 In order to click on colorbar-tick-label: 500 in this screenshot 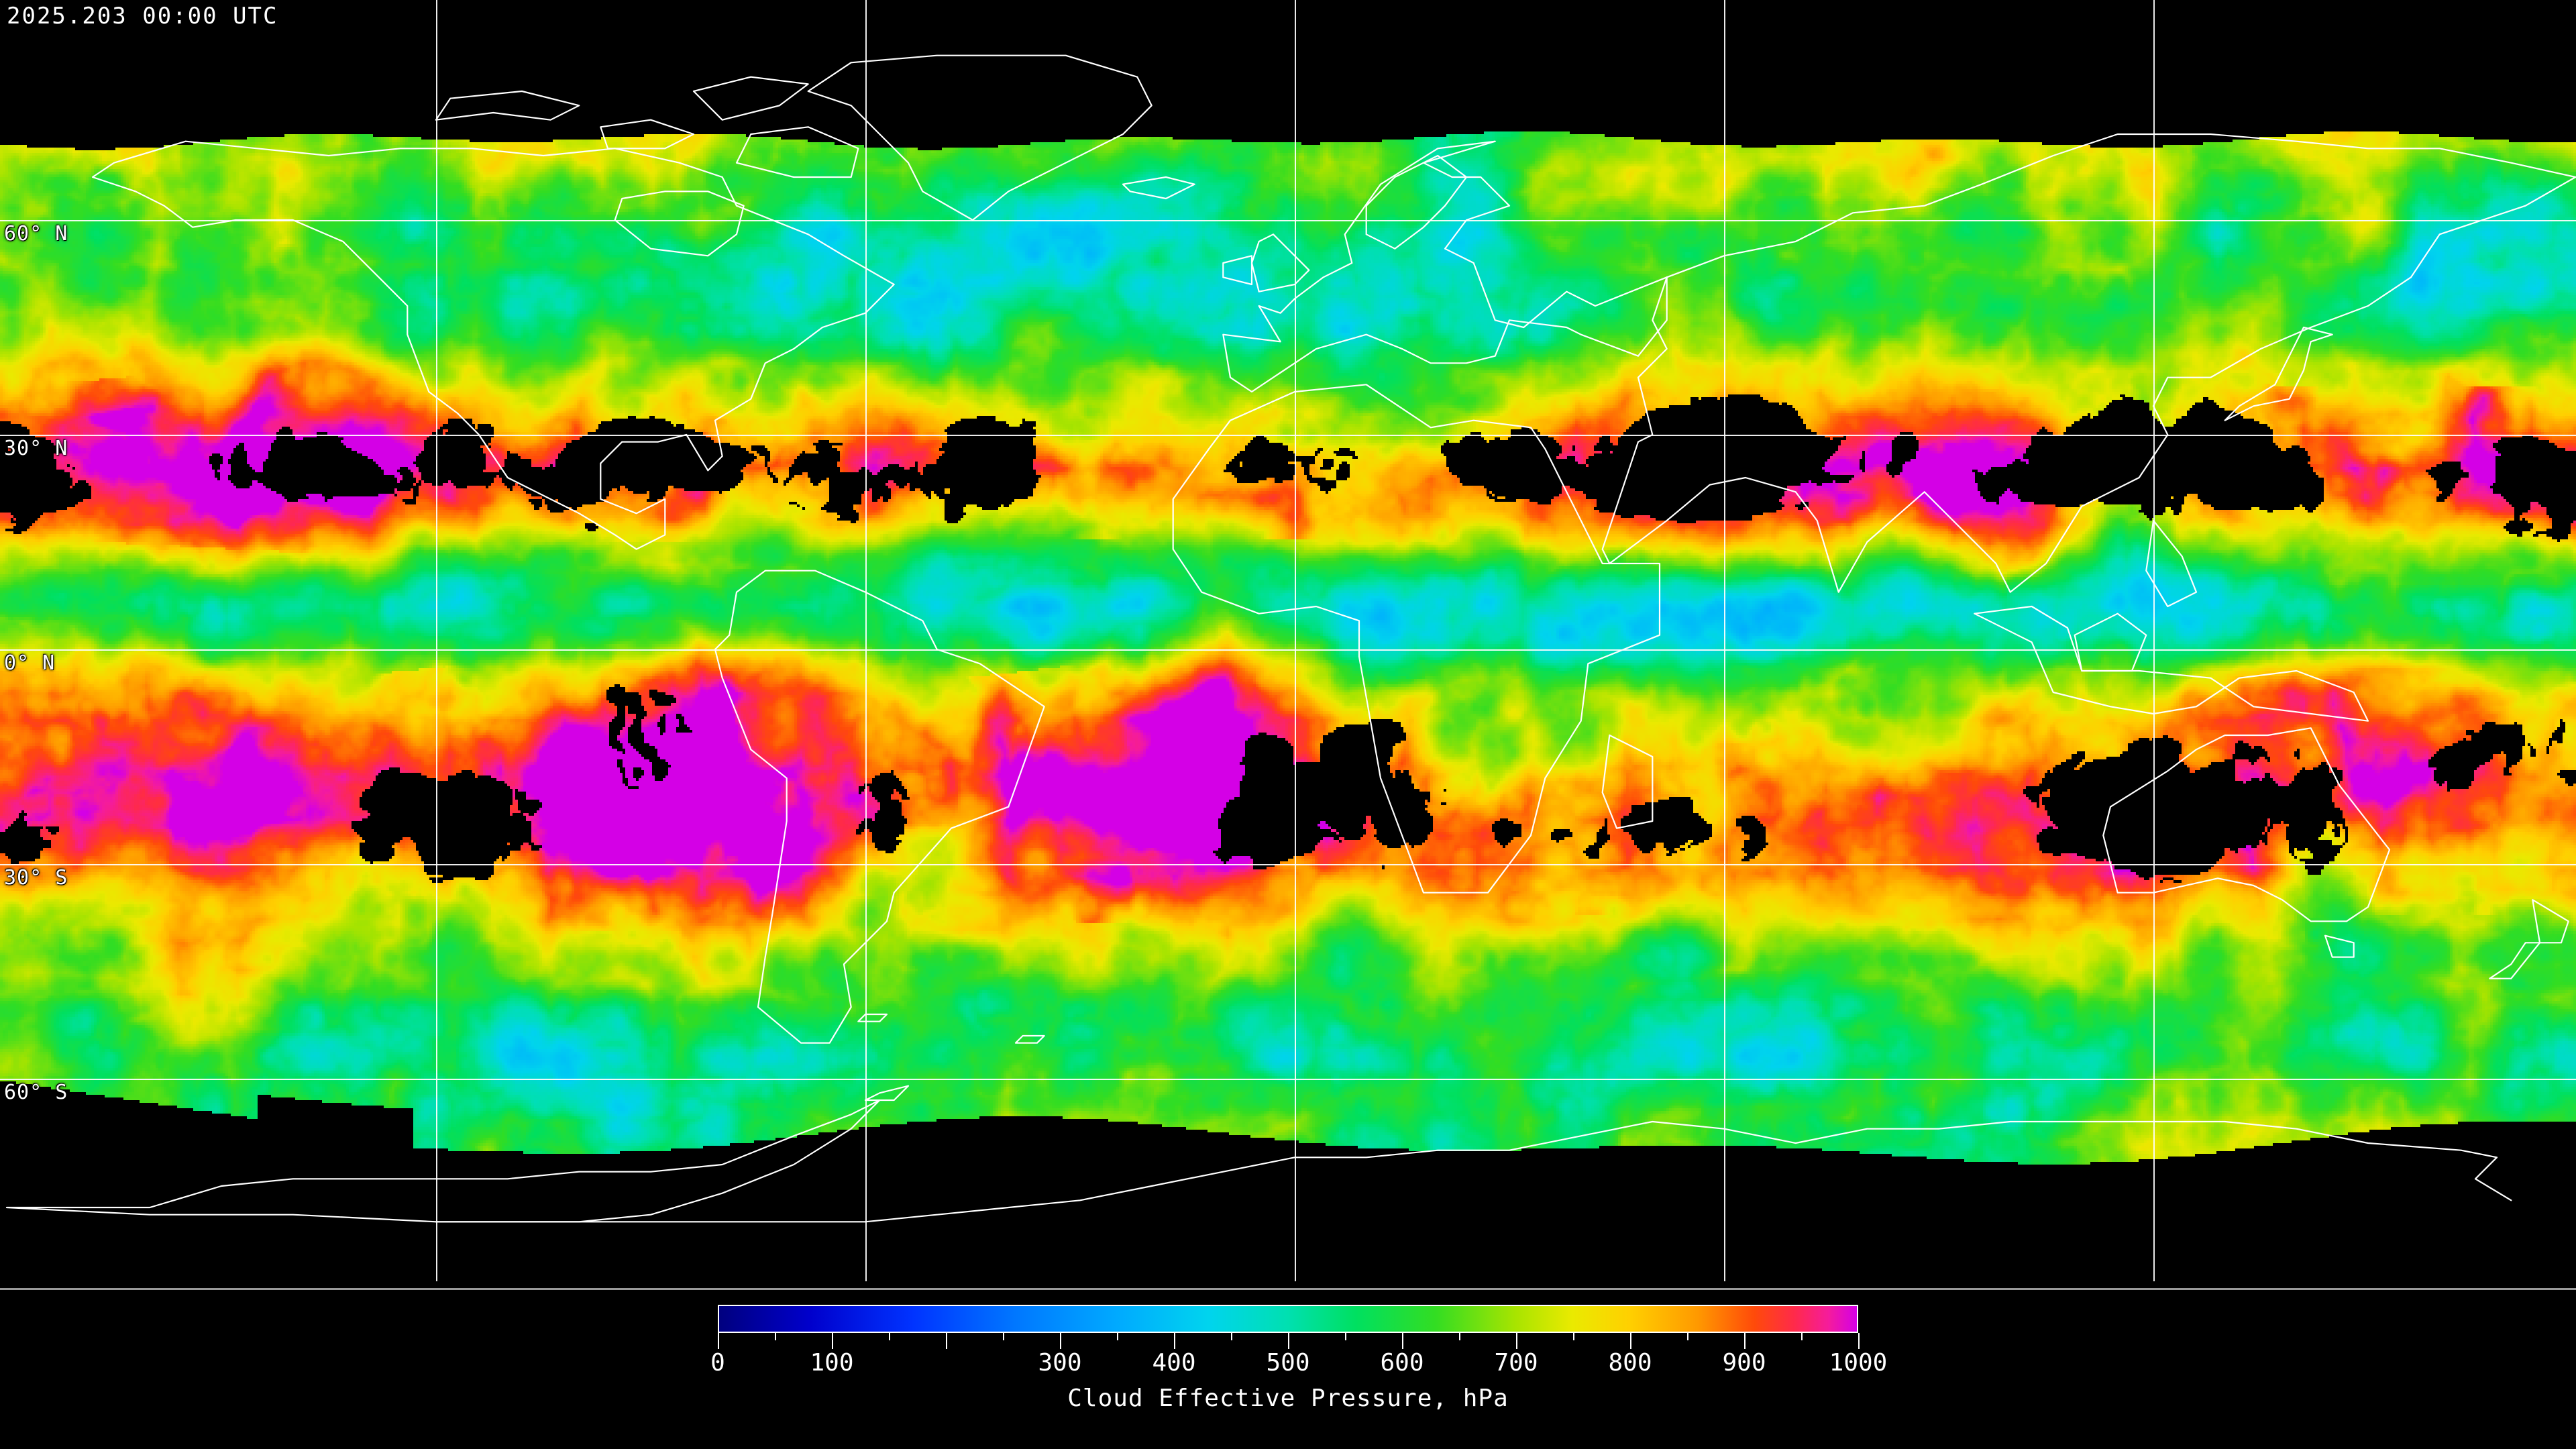, I will do `click(1288, 1363)`.